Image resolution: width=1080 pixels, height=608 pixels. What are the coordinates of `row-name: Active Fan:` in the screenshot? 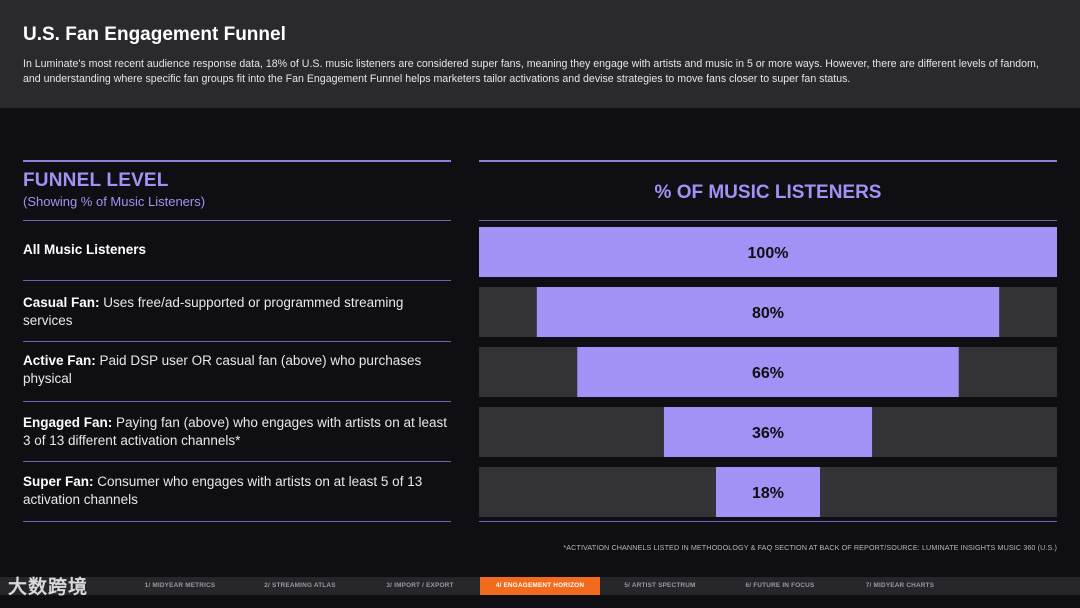 It's located at (59, 360).